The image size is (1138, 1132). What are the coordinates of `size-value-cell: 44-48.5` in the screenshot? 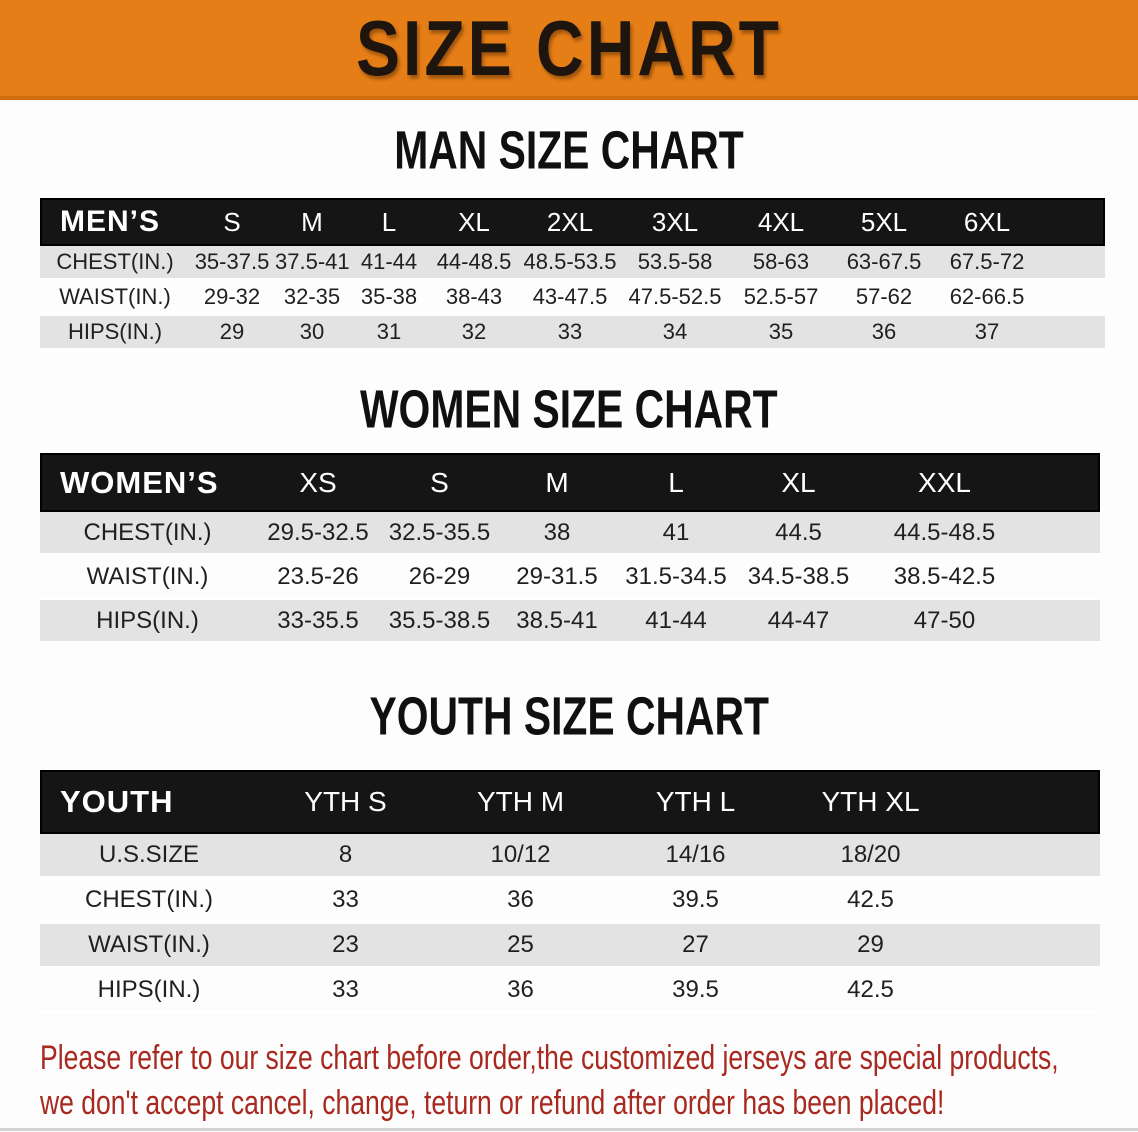 It's located at (474, 263).